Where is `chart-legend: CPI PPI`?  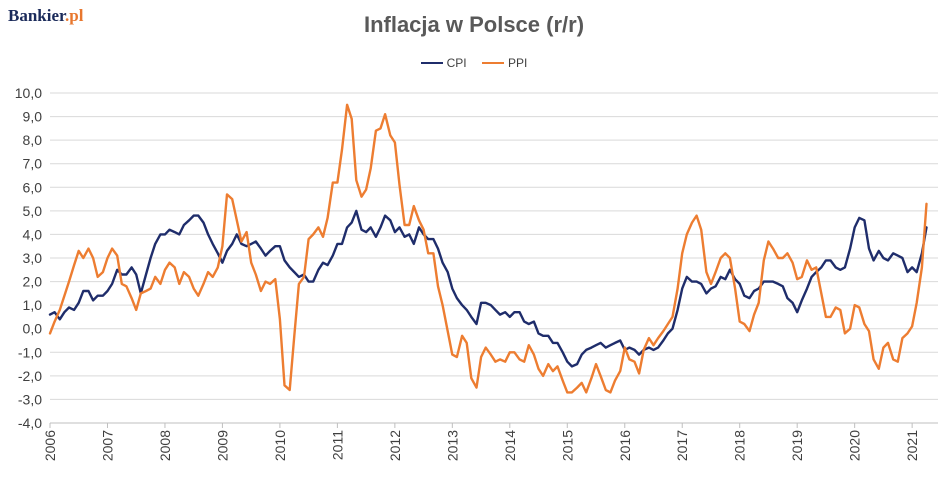 chart-legend: CPI PPI is located at coordinates (474, 61).